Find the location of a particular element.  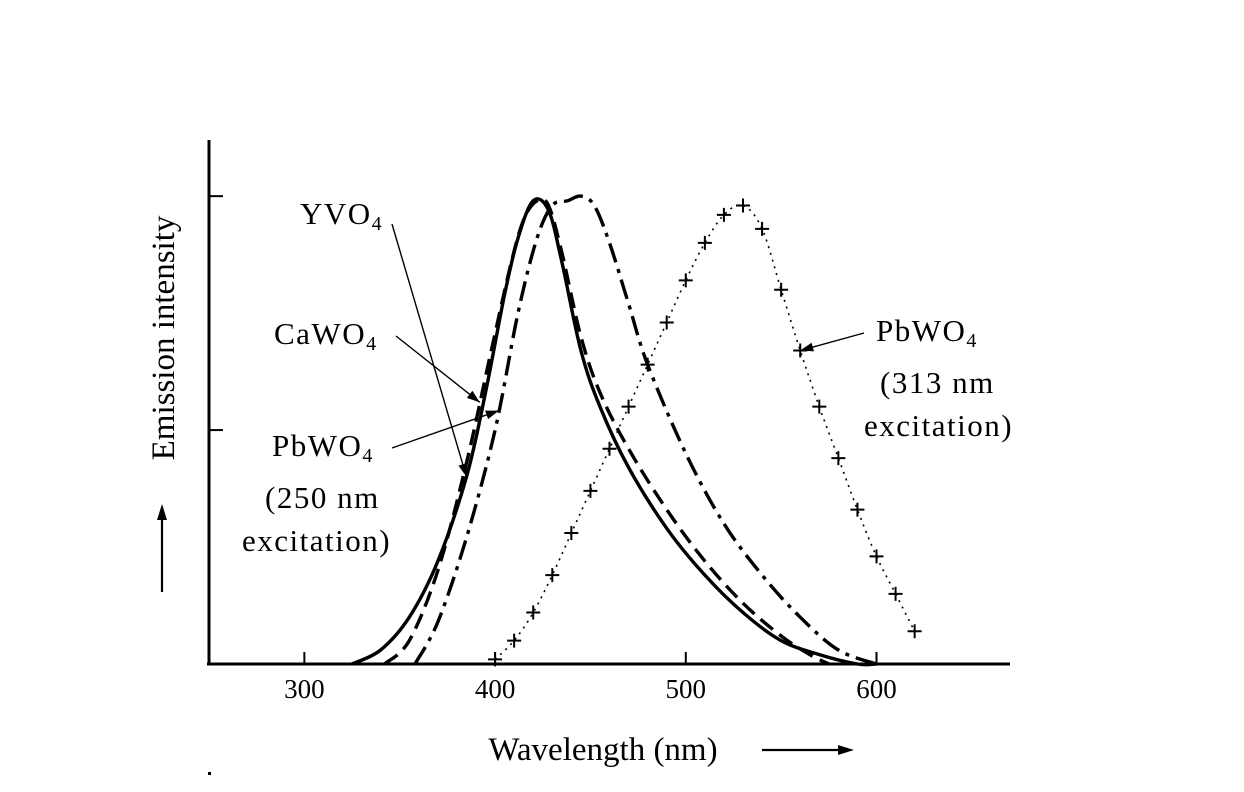

annotation-yvo4-label: YVO4 is located at coordinates (341, 215).